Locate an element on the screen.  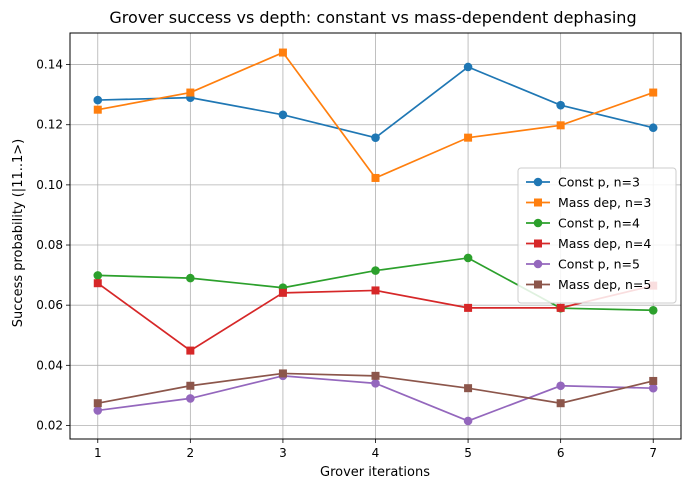
y-axis-label: Success probability (|11..1>) is located at coordinates (18, 233).